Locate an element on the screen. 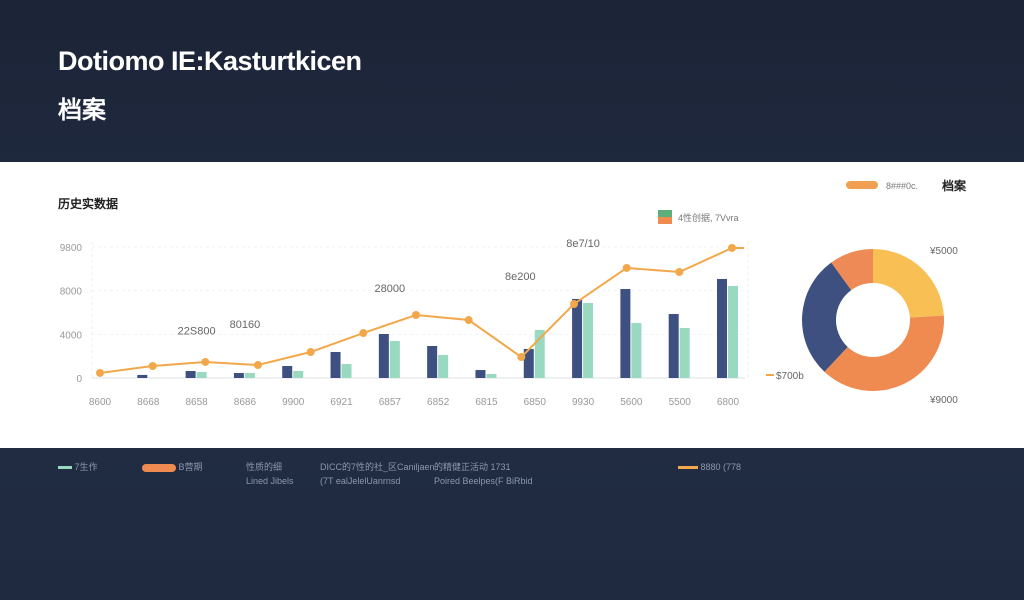 The image size is (1024, 600). footer-text: 性质的细 is located at coordinates (264, 467).